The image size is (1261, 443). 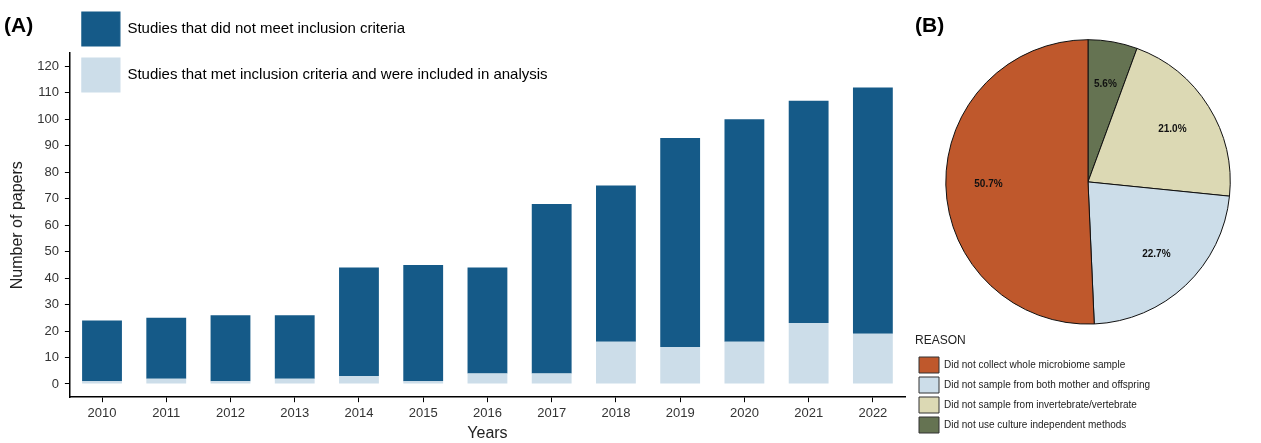 I want to click on y-tick-label: 60, so click(x=51, y=224).